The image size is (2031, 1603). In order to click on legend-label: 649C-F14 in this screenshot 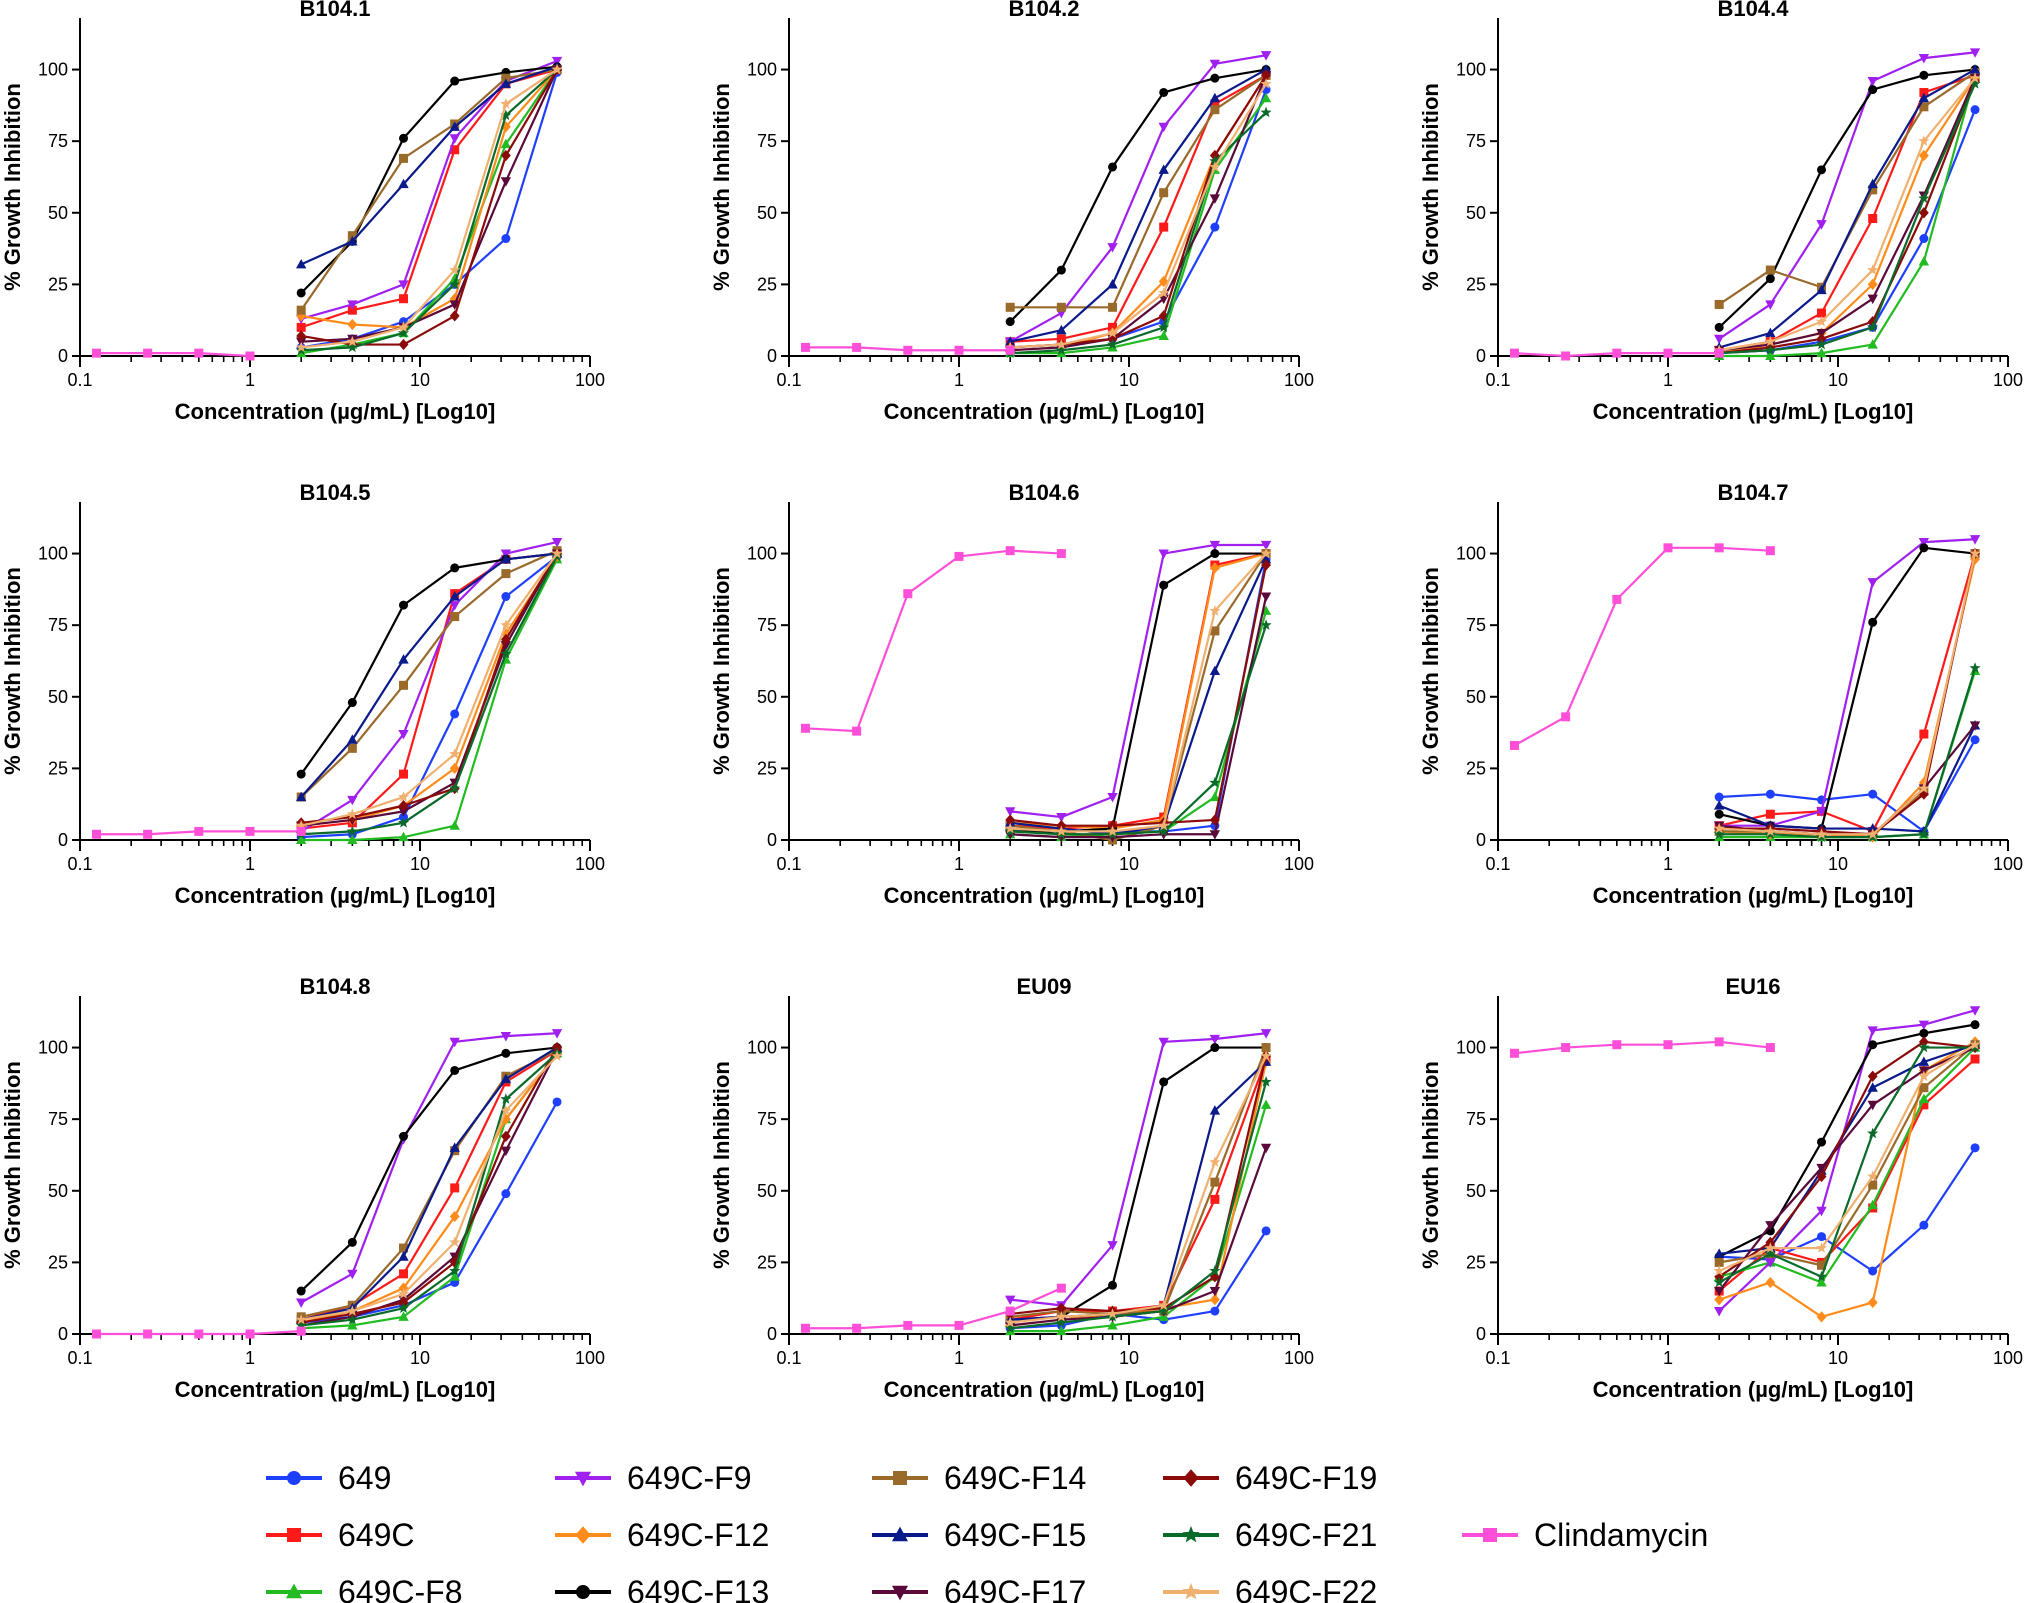, I will do `click(1015, 1478)`.